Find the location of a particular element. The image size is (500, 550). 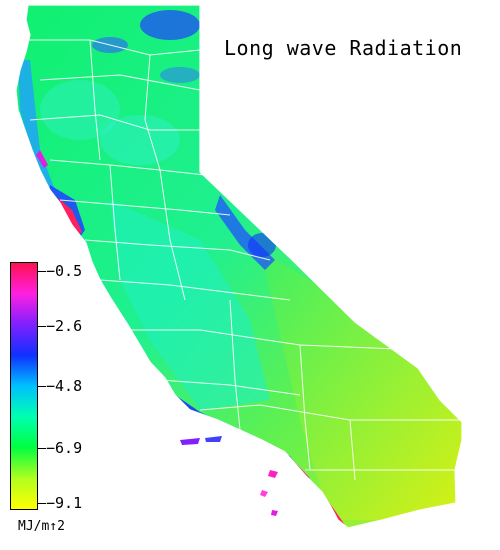

legend-tick-label: −6.9 is located at coordinates (64, 448).